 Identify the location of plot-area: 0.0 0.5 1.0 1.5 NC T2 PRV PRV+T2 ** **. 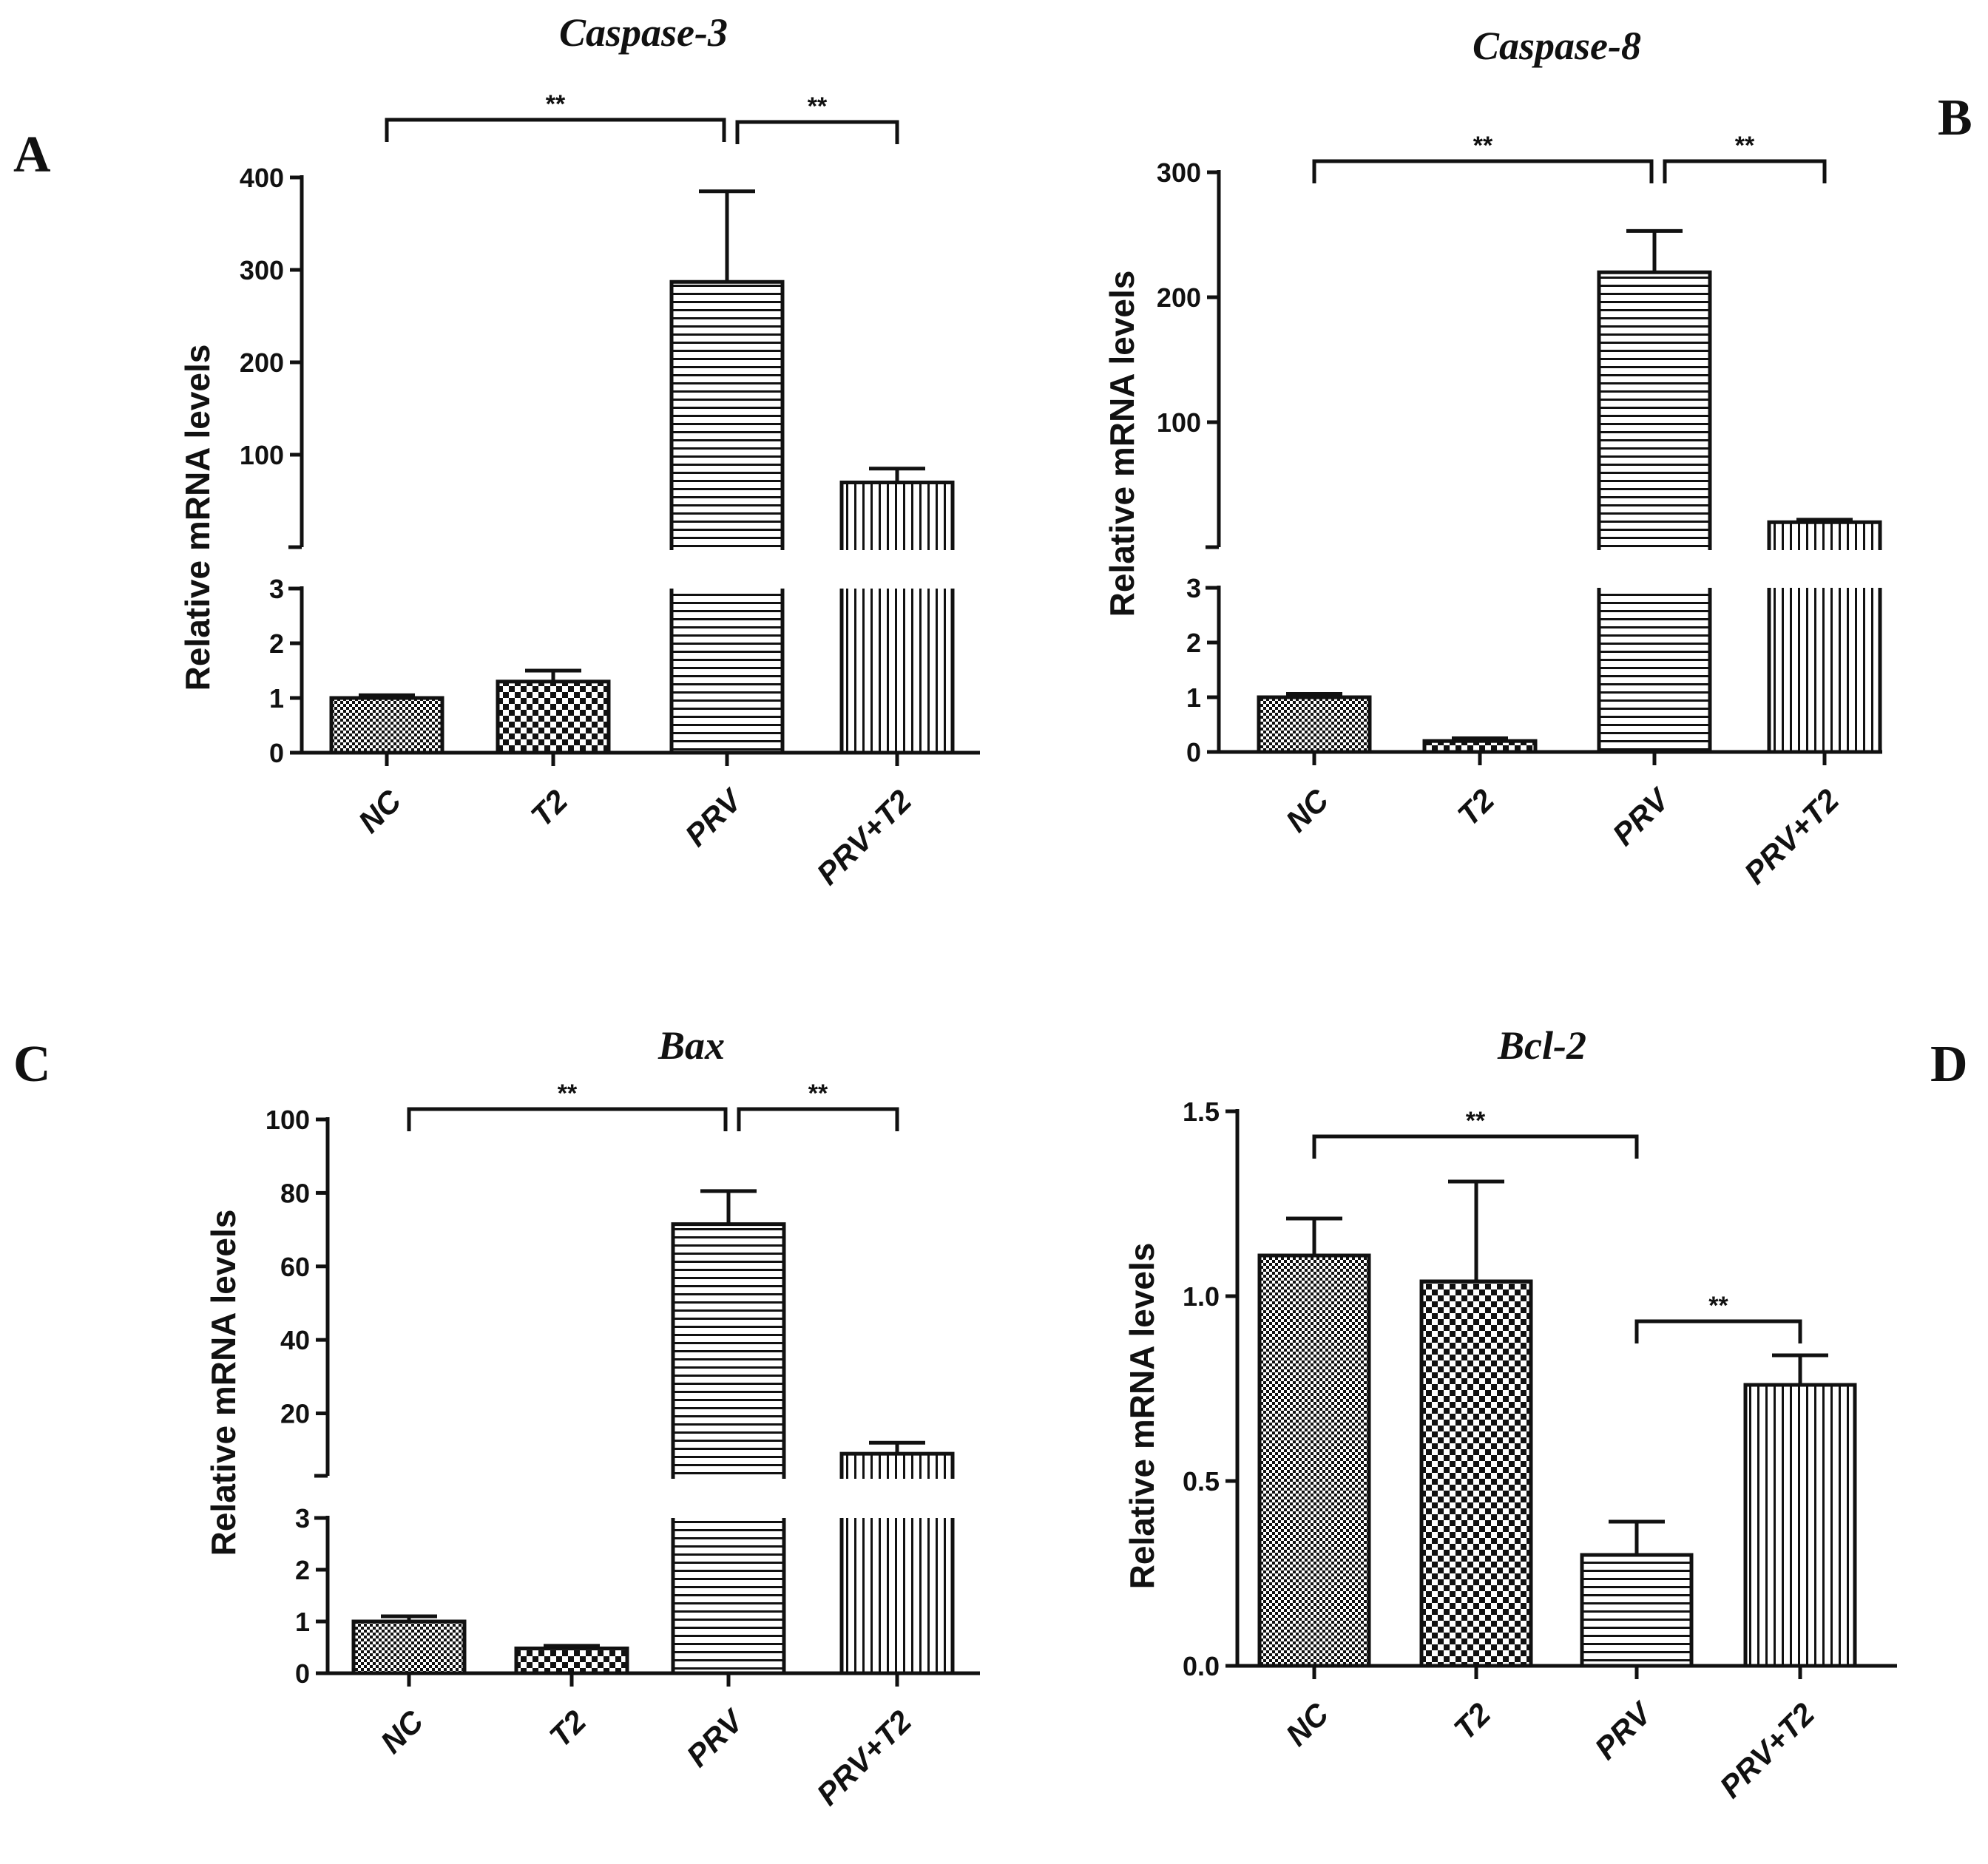
(1540, 1450).